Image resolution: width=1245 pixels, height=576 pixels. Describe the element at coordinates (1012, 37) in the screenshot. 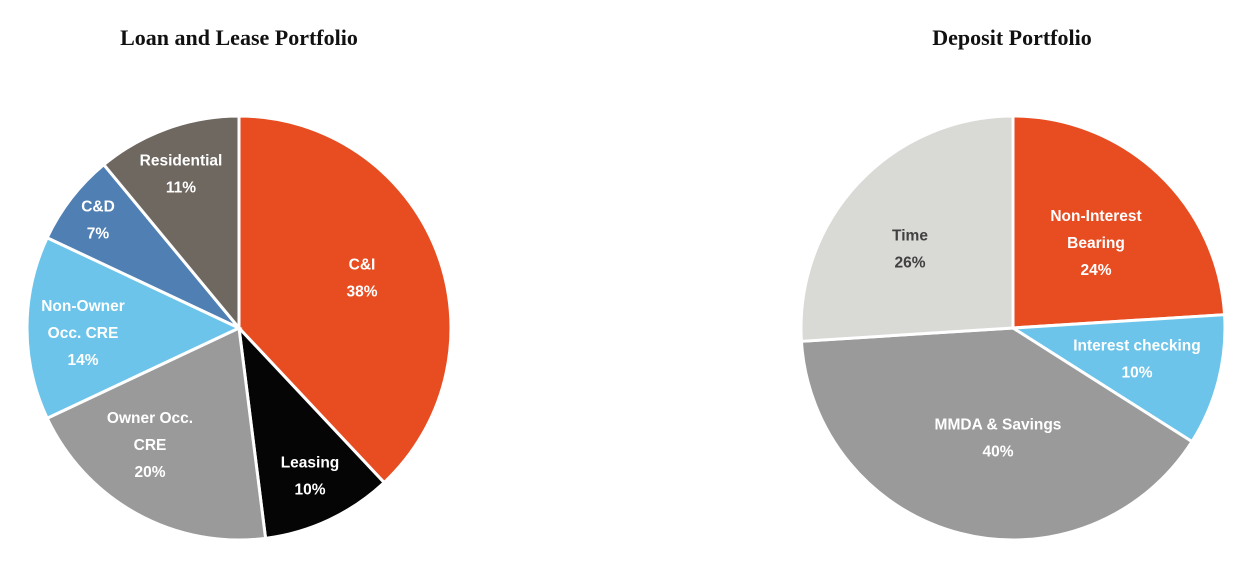

I see `deposit-chart-title: Deposit Portfolio` at that location.